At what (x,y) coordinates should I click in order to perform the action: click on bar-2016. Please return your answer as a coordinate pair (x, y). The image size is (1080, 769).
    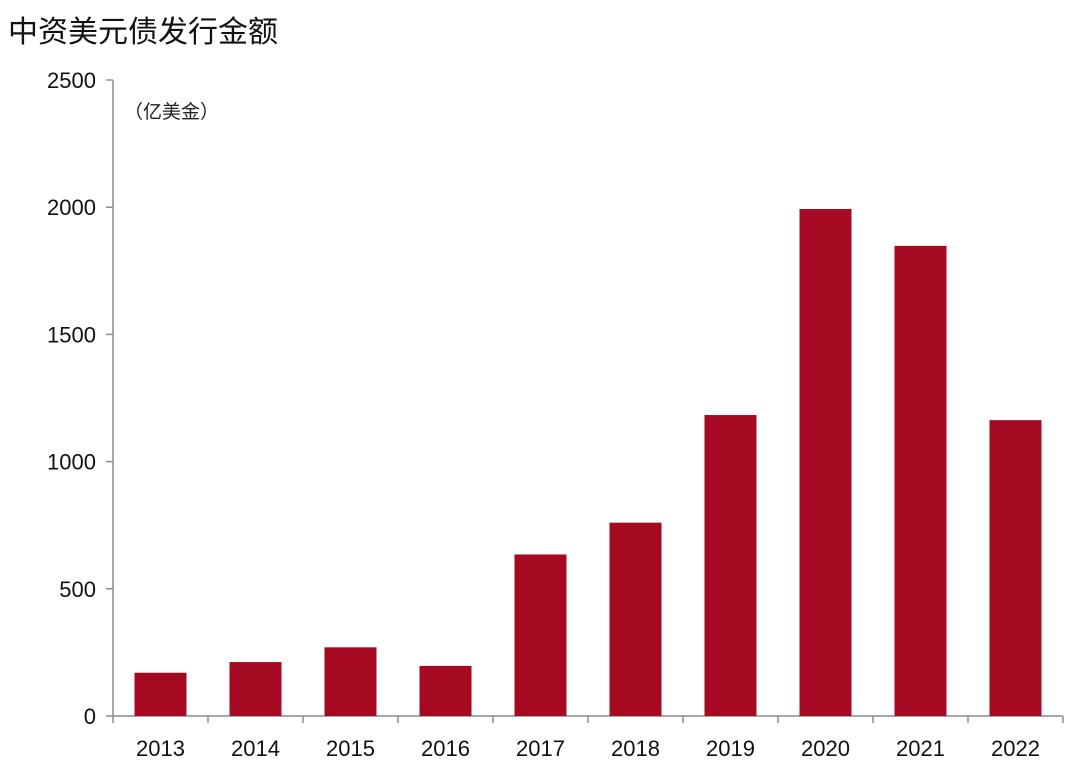
    Looking at the image, I should click on (445, 690).